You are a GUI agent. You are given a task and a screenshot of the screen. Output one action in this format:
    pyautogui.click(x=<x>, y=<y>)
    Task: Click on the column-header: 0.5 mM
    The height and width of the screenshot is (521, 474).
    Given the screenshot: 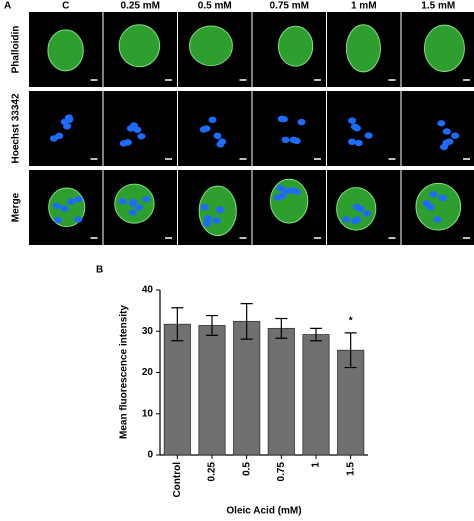 What is the action you would take?
    pyautogui.click(x=215, y=6)
    